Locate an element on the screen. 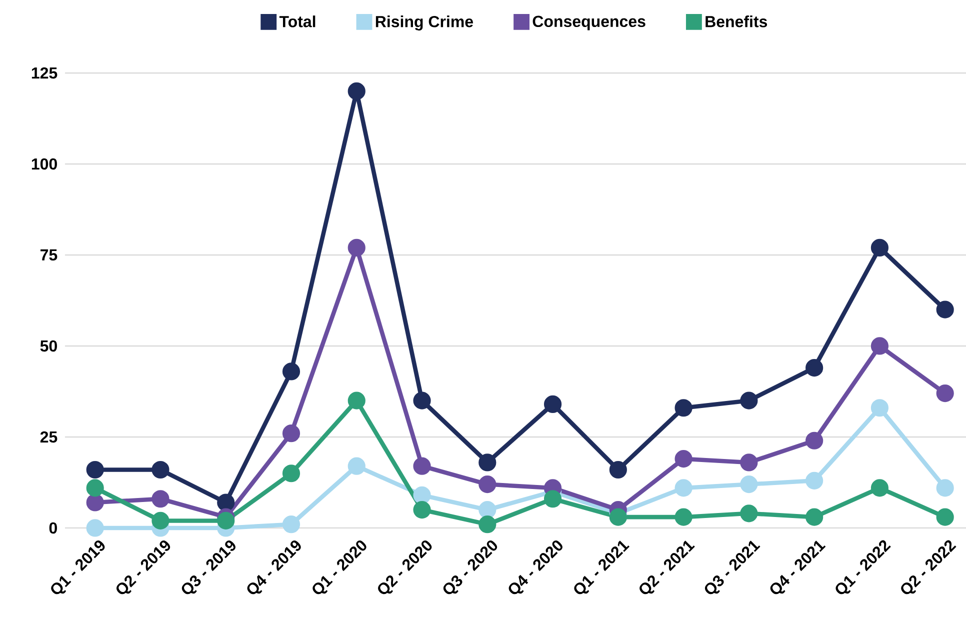  y-tick-label: 100 is located at coordinates (44, 164).